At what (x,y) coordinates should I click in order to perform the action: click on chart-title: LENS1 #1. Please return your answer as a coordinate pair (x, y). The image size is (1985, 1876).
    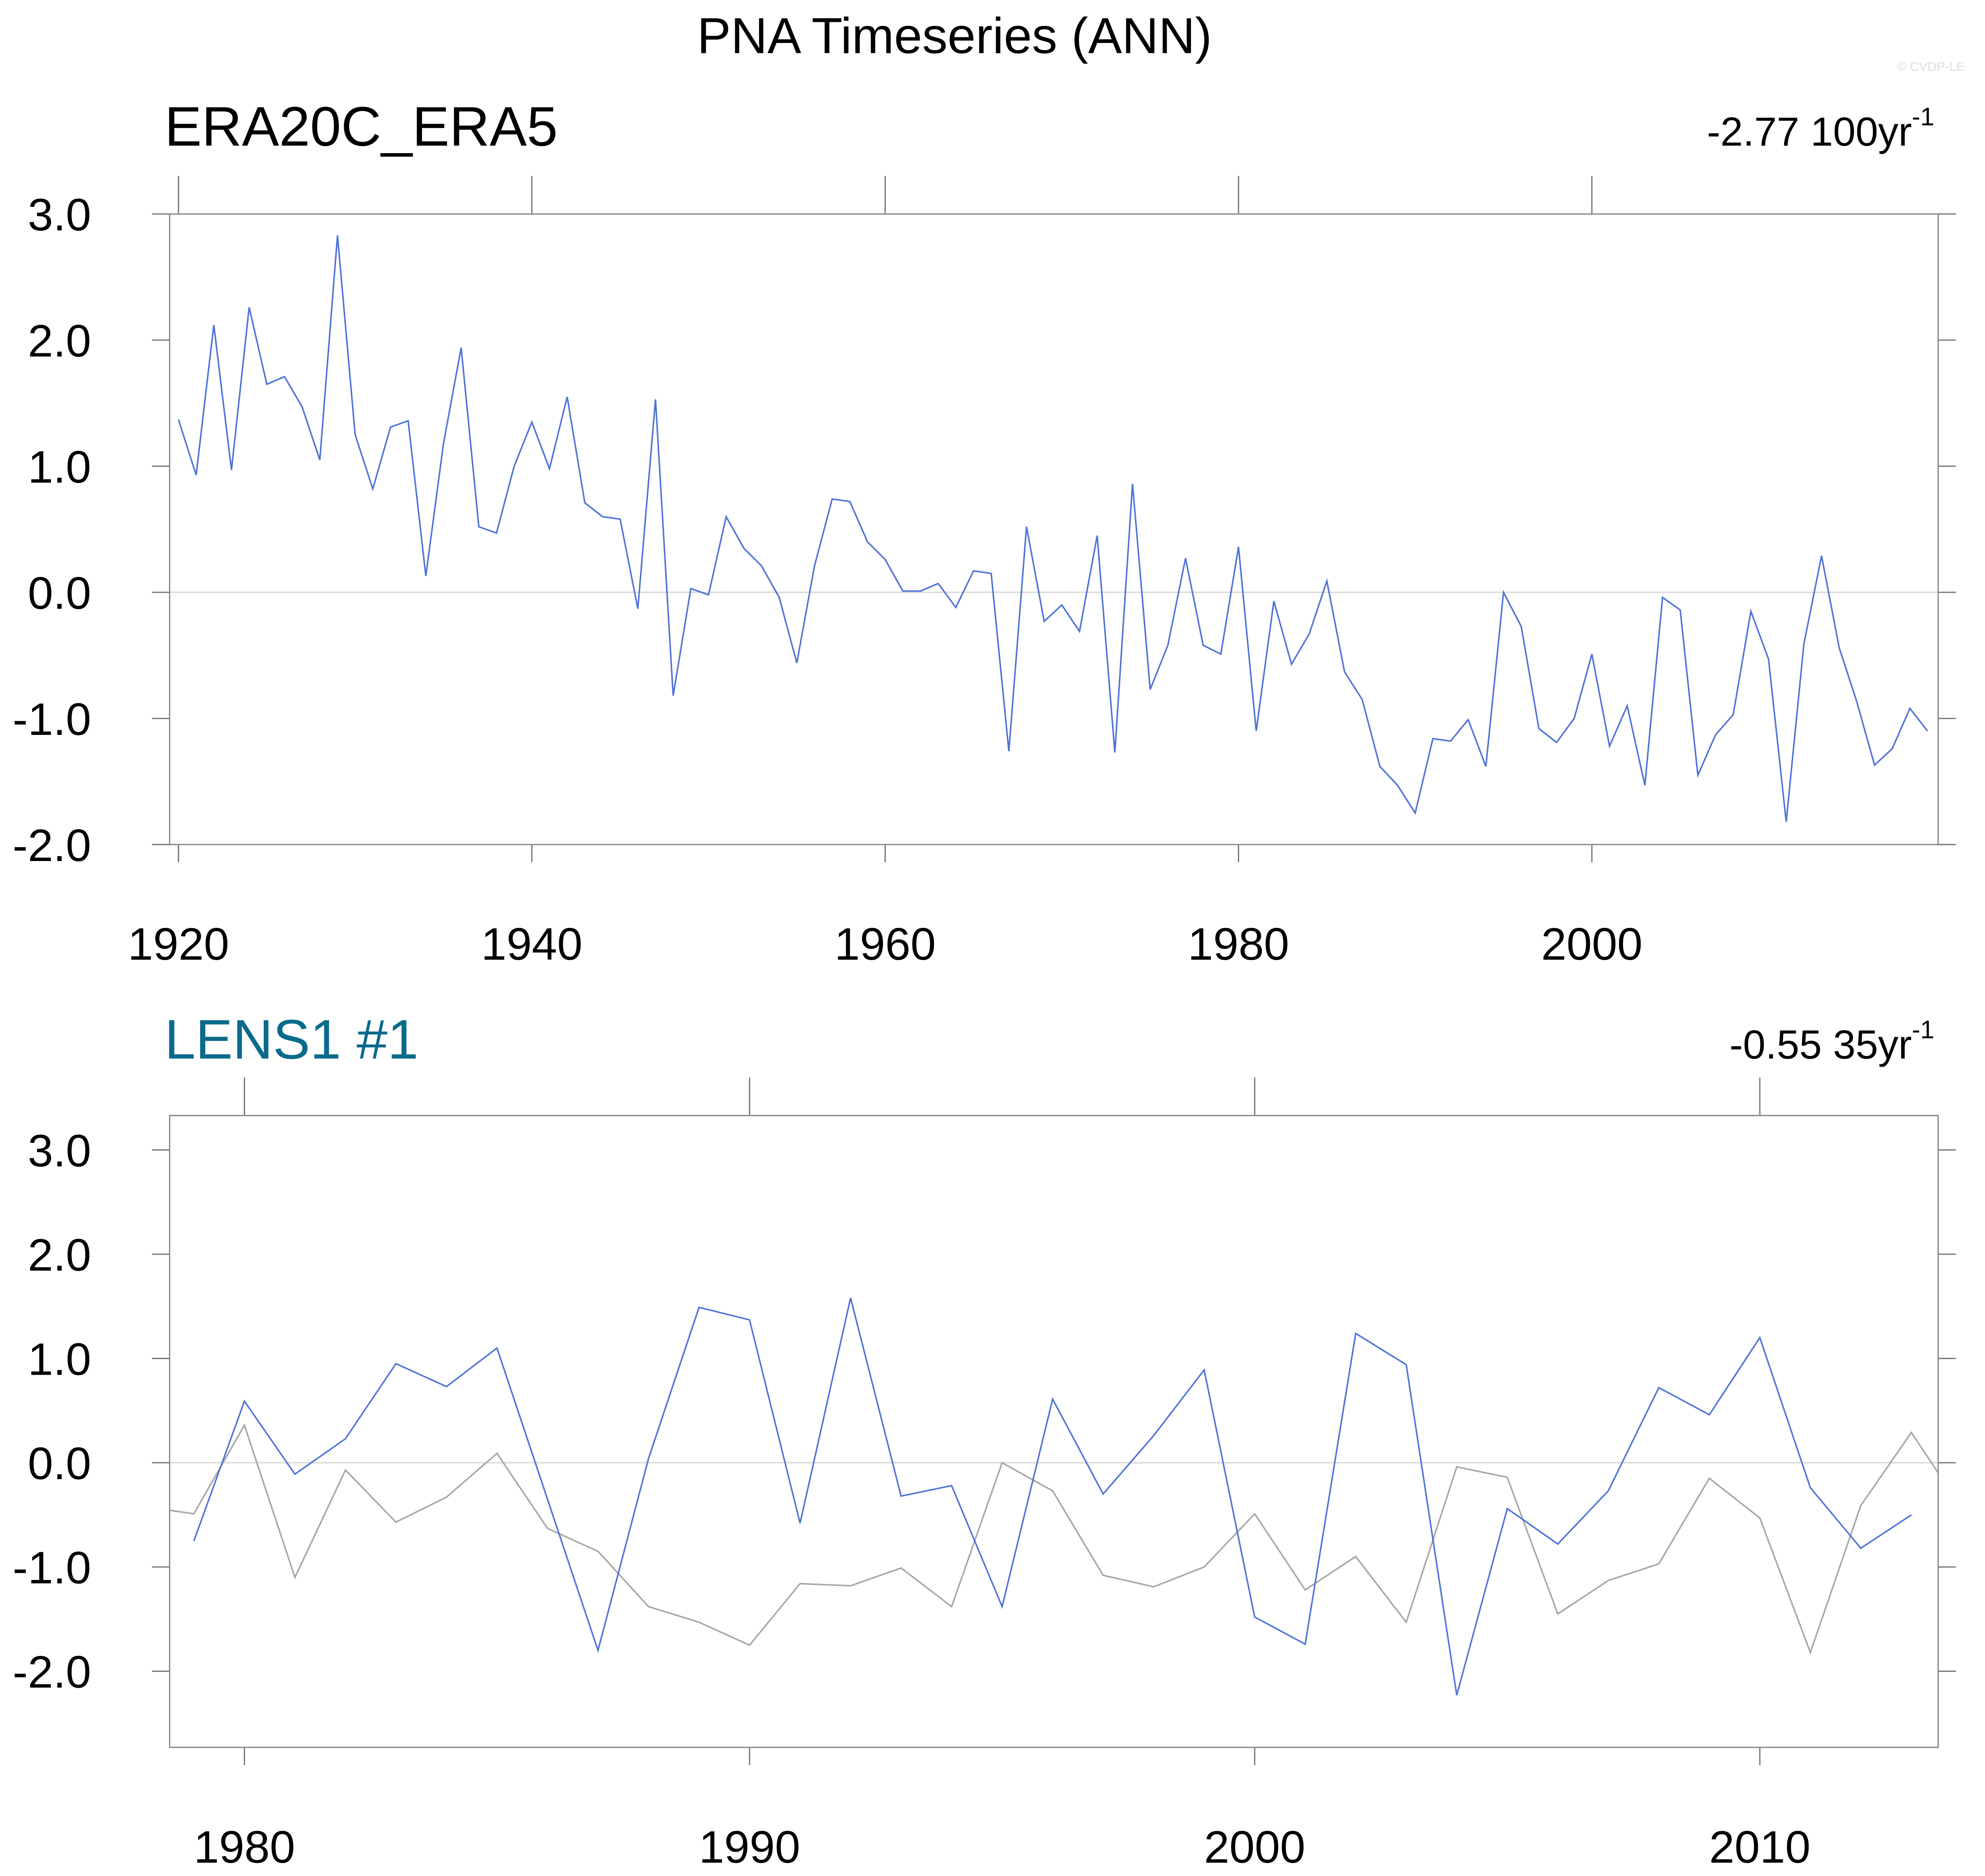
    Looking at the image, I should click on (291, 1039).